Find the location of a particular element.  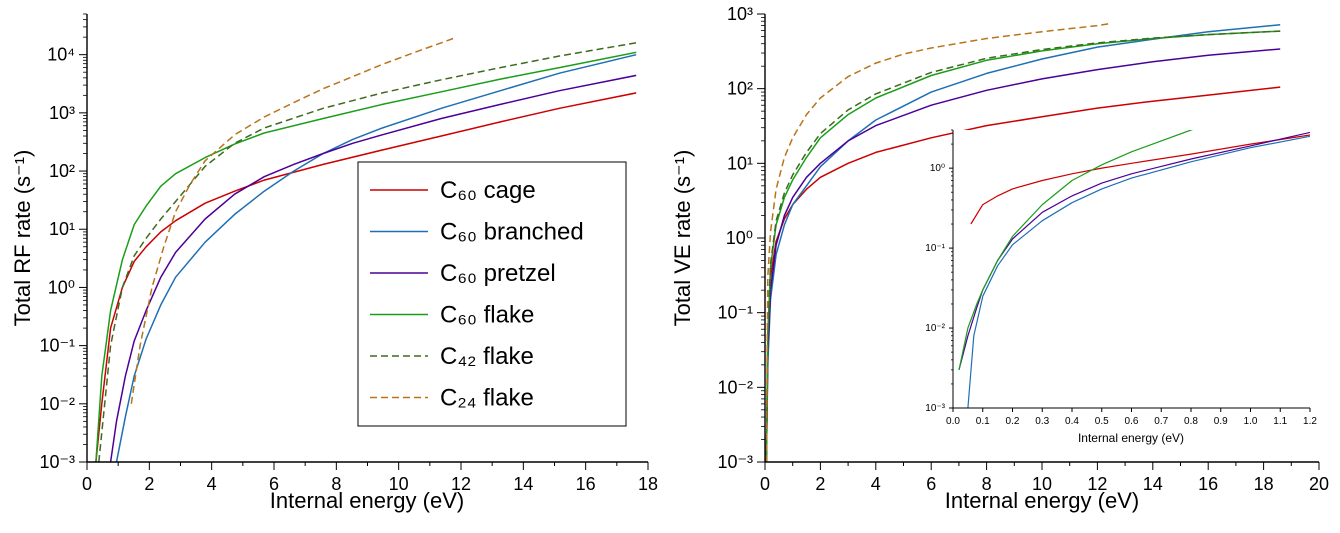

left-x-tick-label: 10 is located at coordinates (399, 484).